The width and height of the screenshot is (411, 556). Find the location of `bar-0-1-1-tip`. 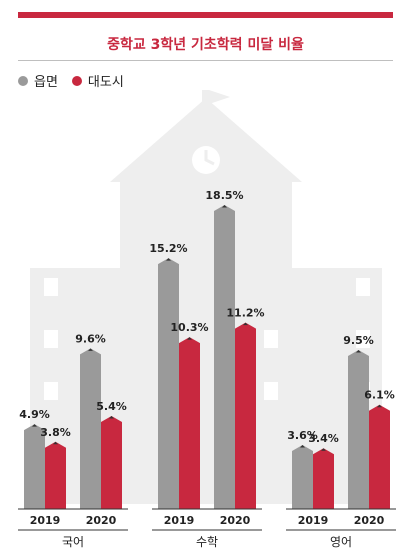

bar-0-1-1-tip is located at coordinates (111, 417).